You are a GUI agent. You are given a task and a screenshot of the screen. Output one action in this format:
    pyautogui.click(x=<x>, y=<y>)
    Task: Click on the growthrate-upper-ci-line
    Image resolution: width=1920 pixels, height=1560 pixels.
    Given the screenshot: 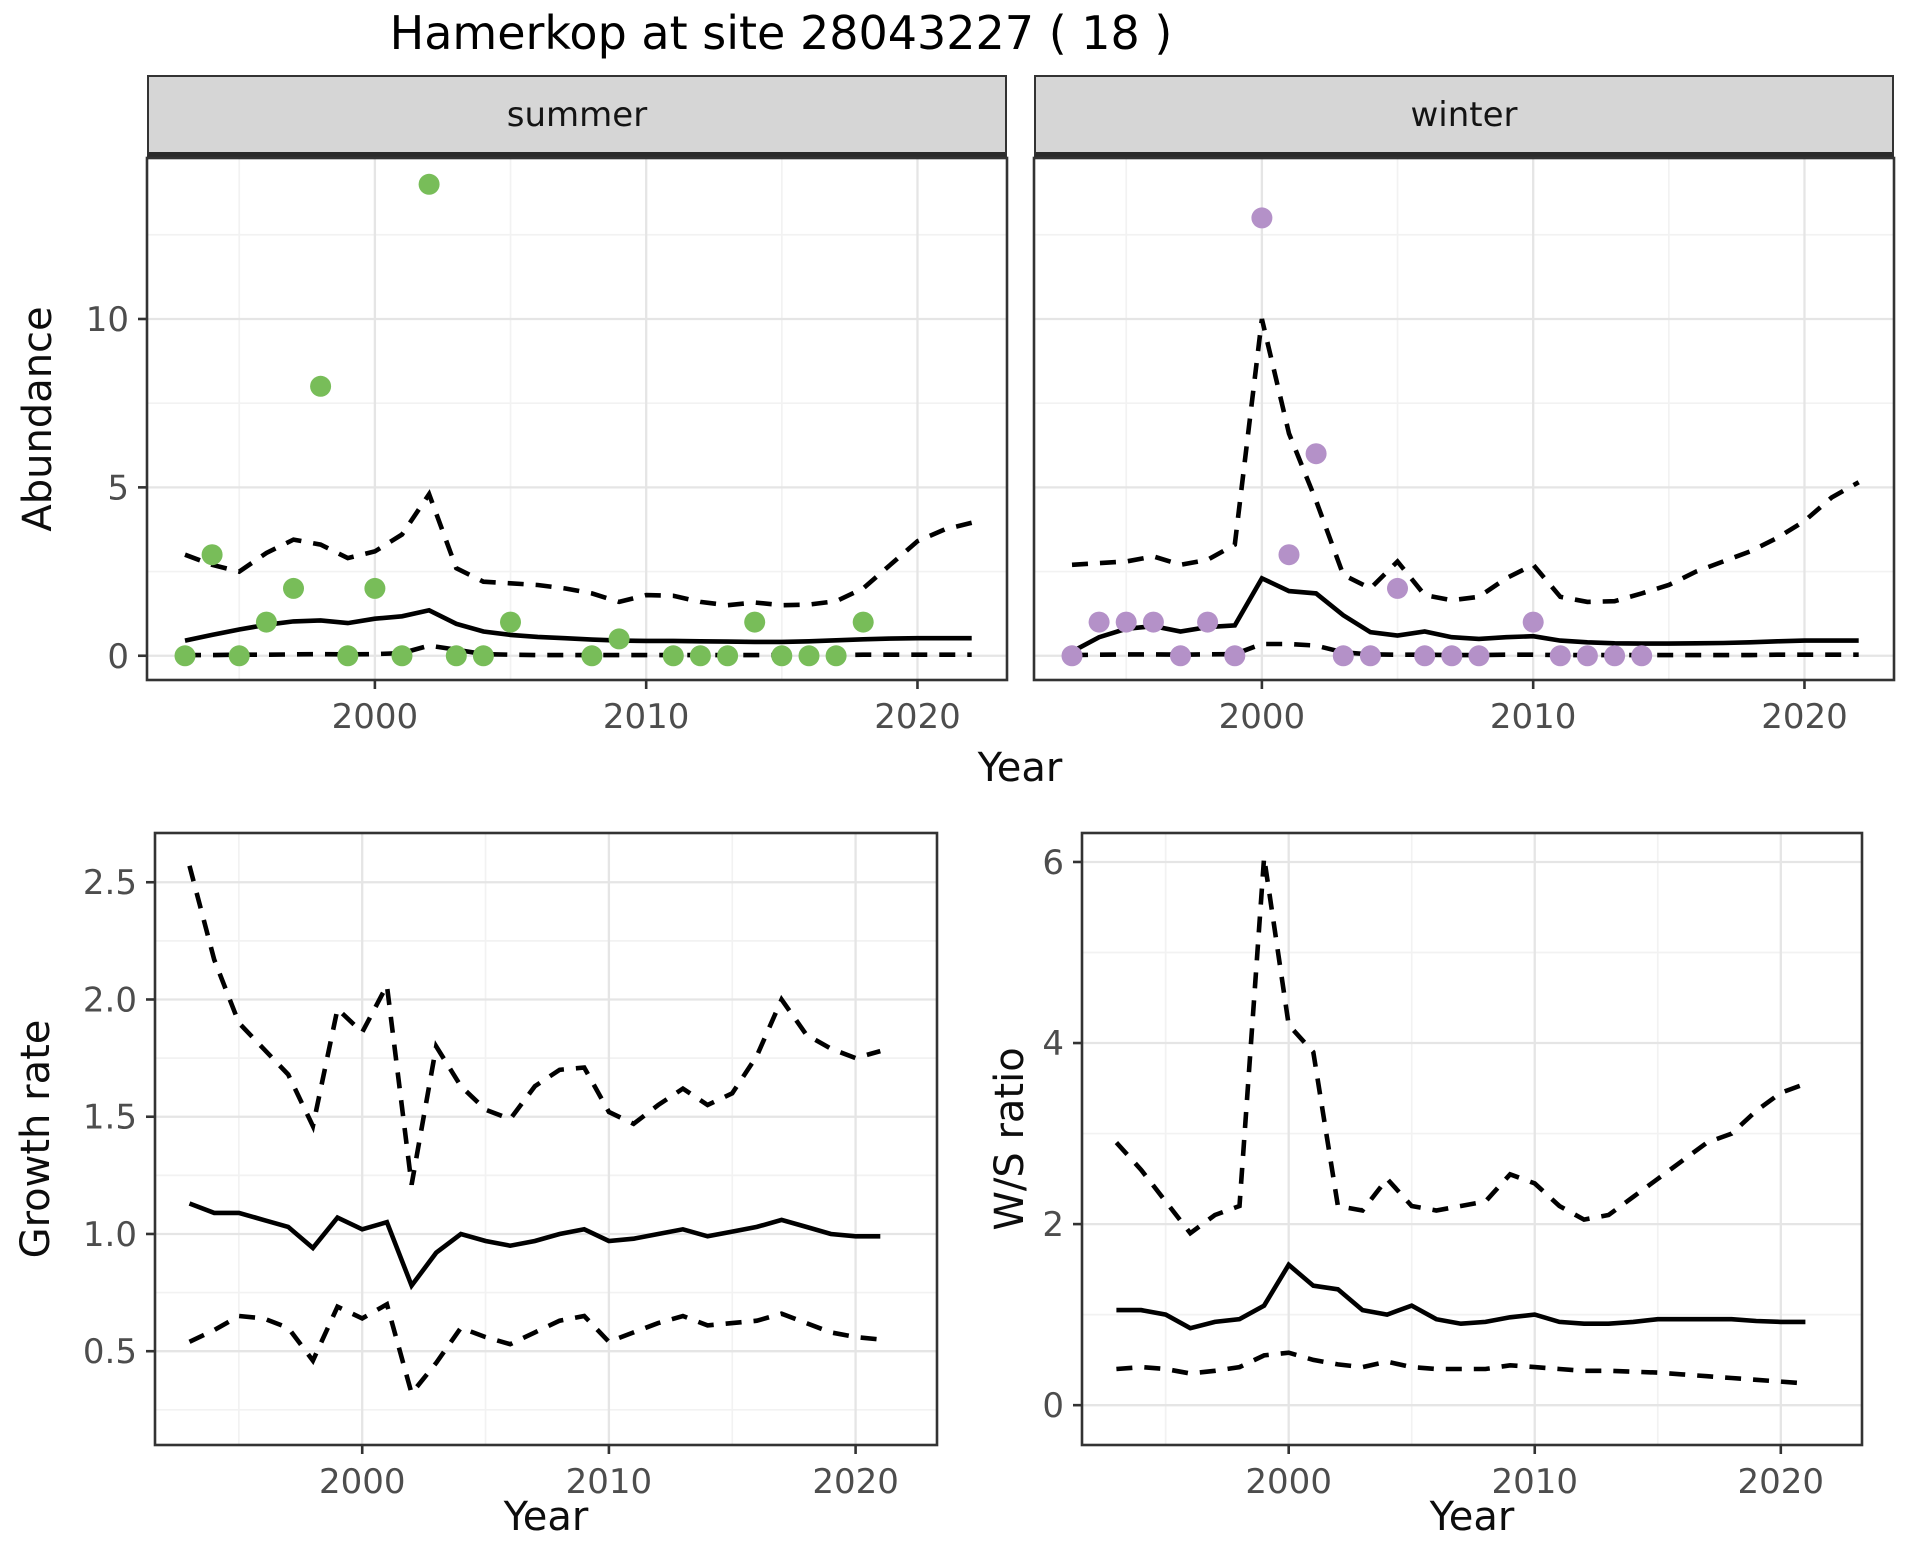 What is the action you would take?
    pyautogui.click(x=534, y=1025)
    